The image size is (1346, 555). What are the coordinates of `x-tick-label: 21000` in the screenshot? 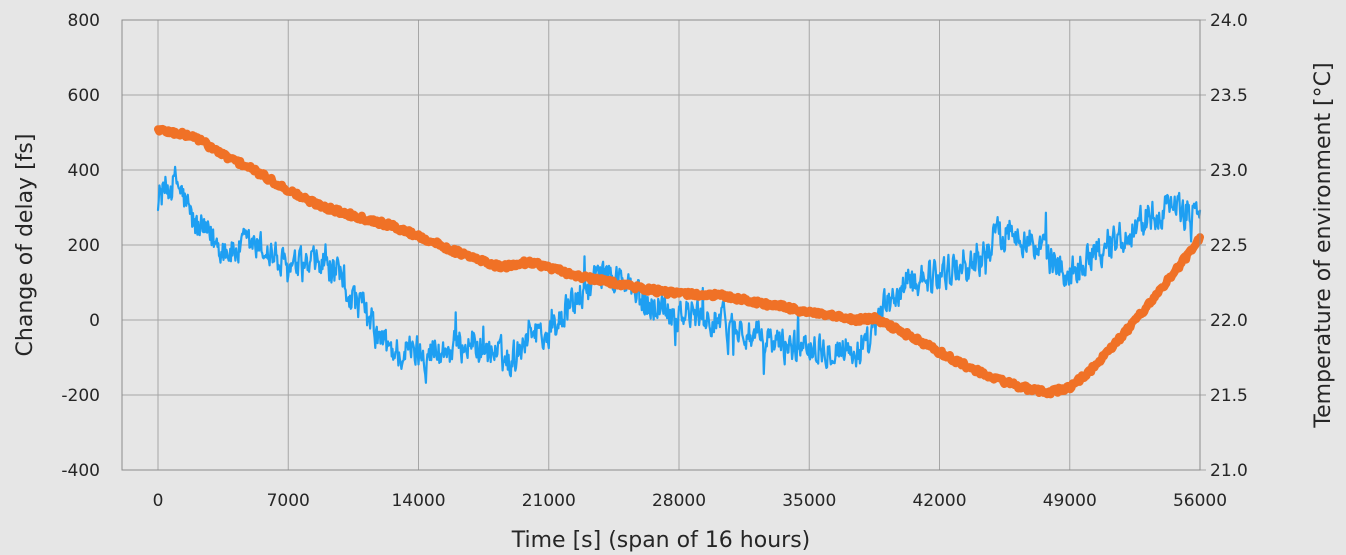 It's located at (549, 501).